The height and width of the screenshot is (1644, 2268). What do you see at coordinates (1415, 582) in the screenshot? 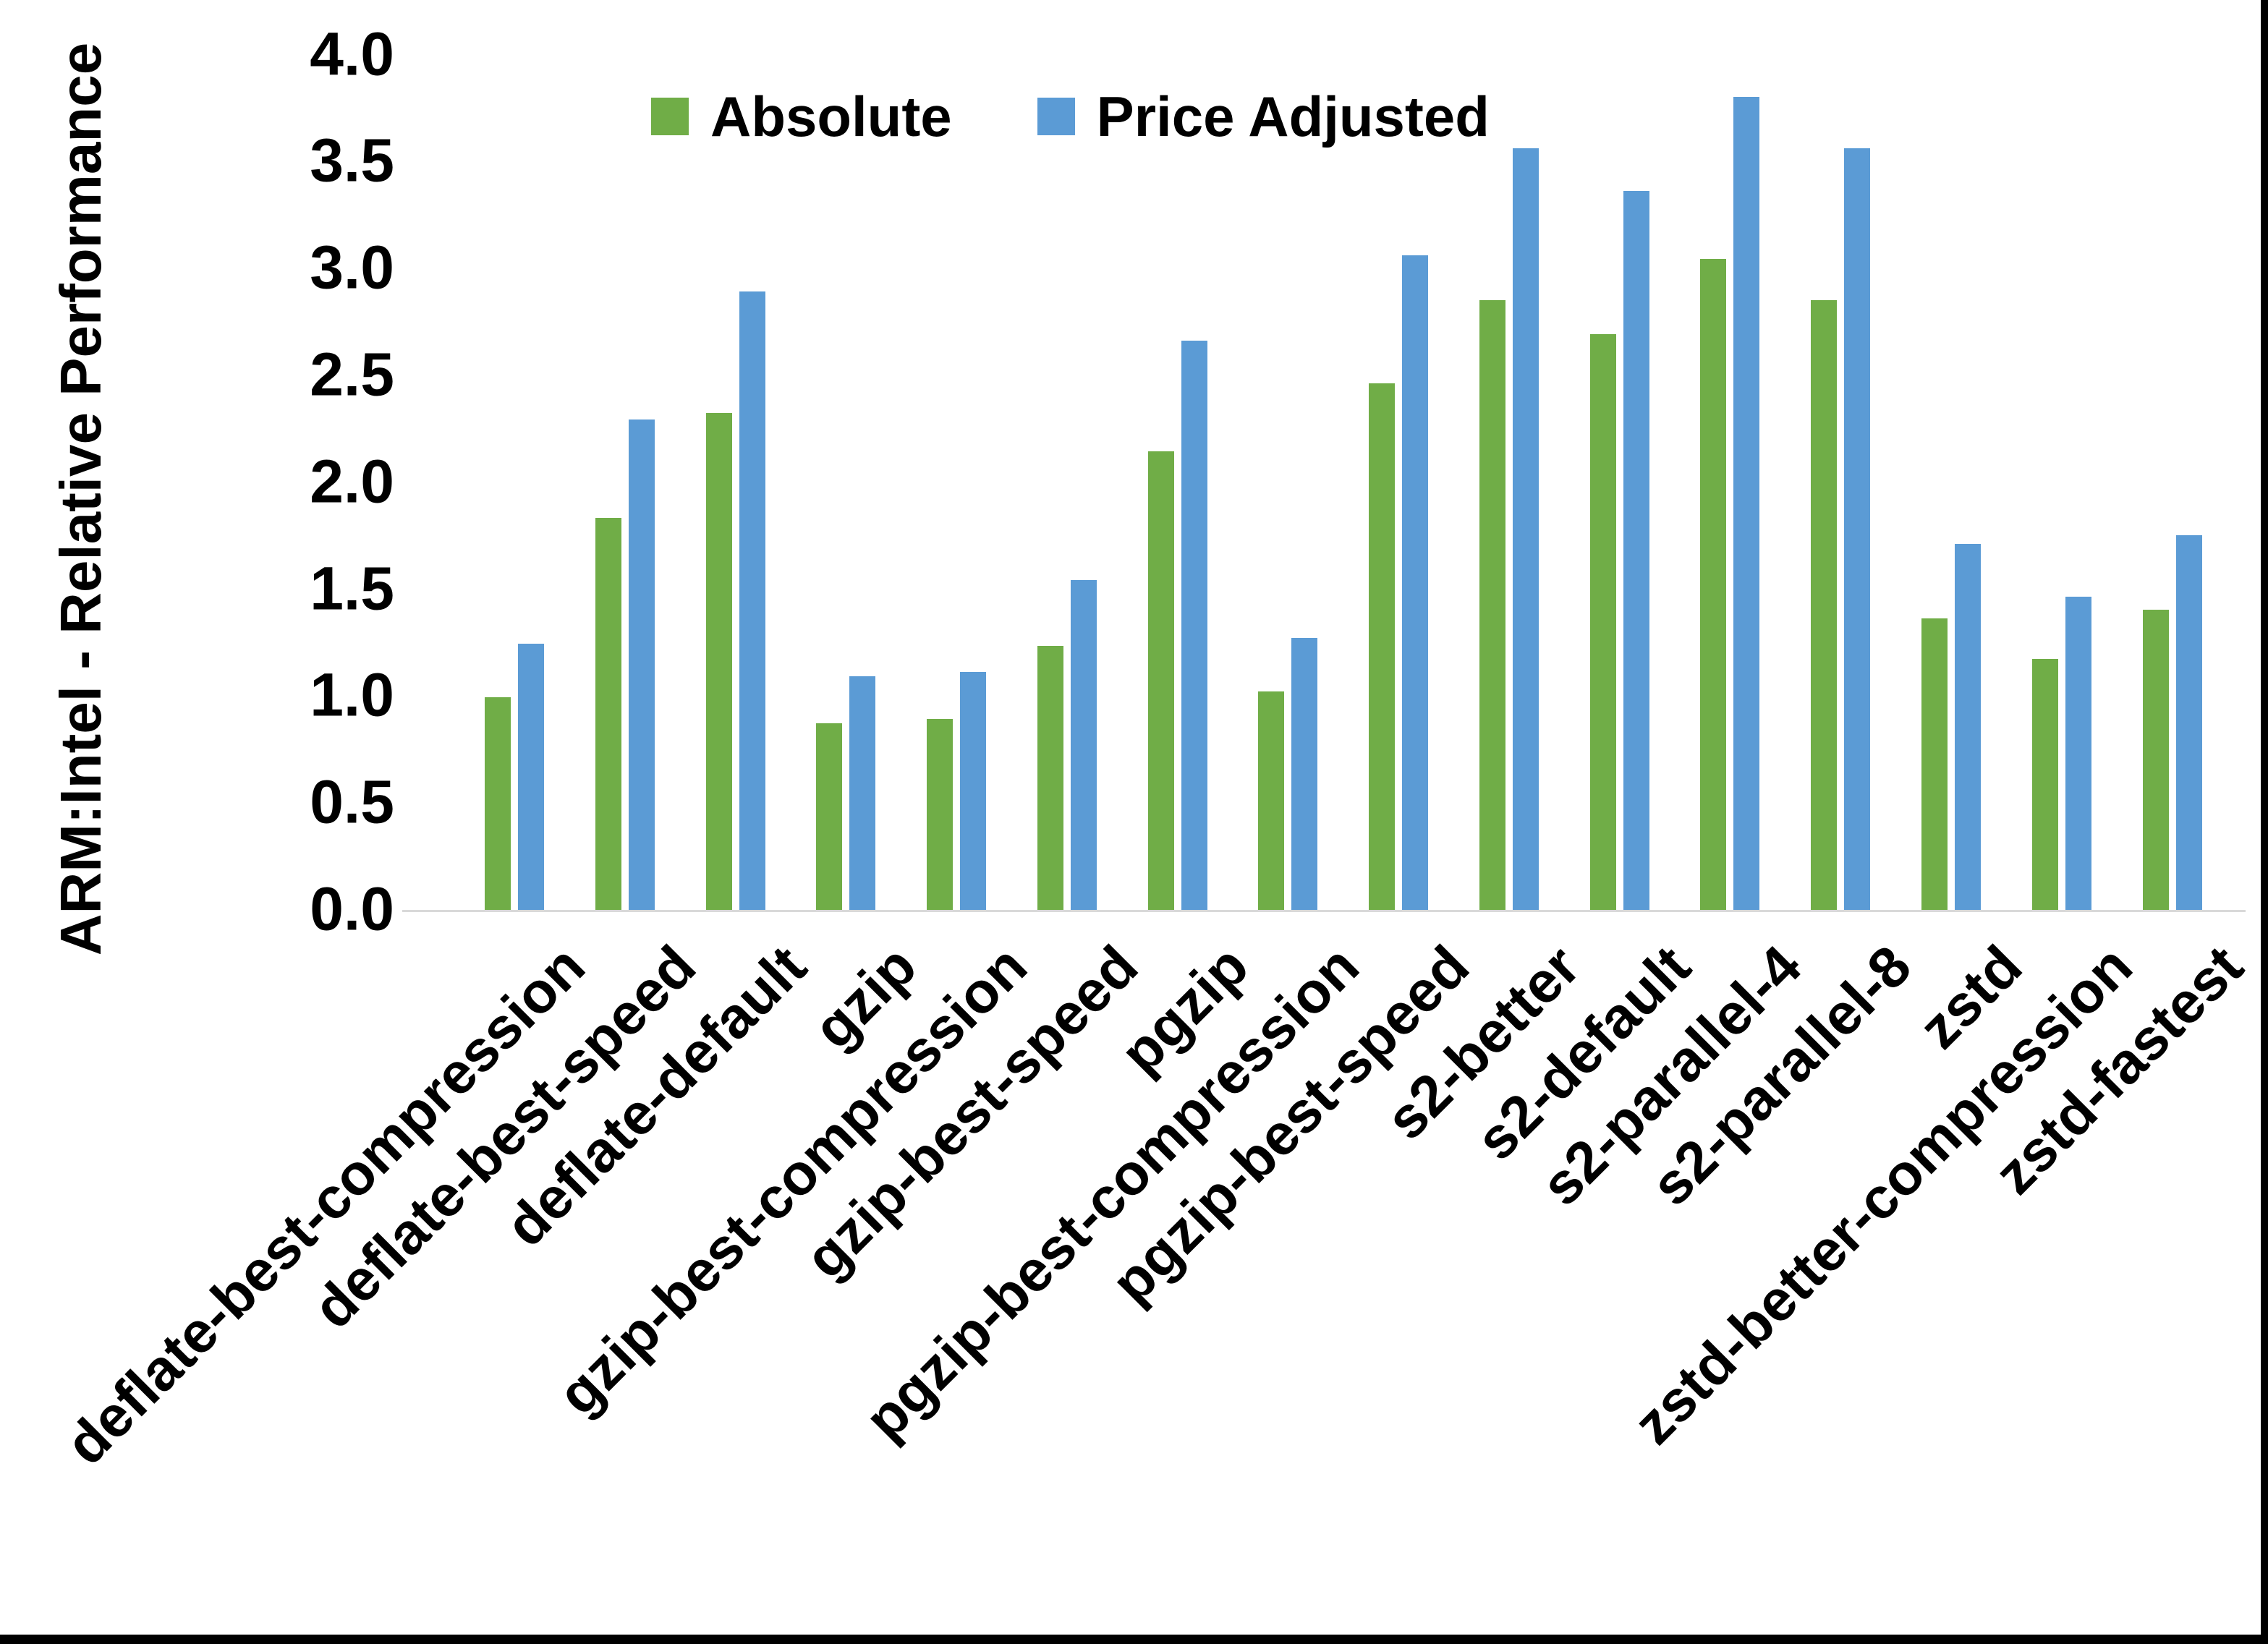
I see `bar-price-adjusted-pgzip-best-speed` at bounding box center [1415, 582].